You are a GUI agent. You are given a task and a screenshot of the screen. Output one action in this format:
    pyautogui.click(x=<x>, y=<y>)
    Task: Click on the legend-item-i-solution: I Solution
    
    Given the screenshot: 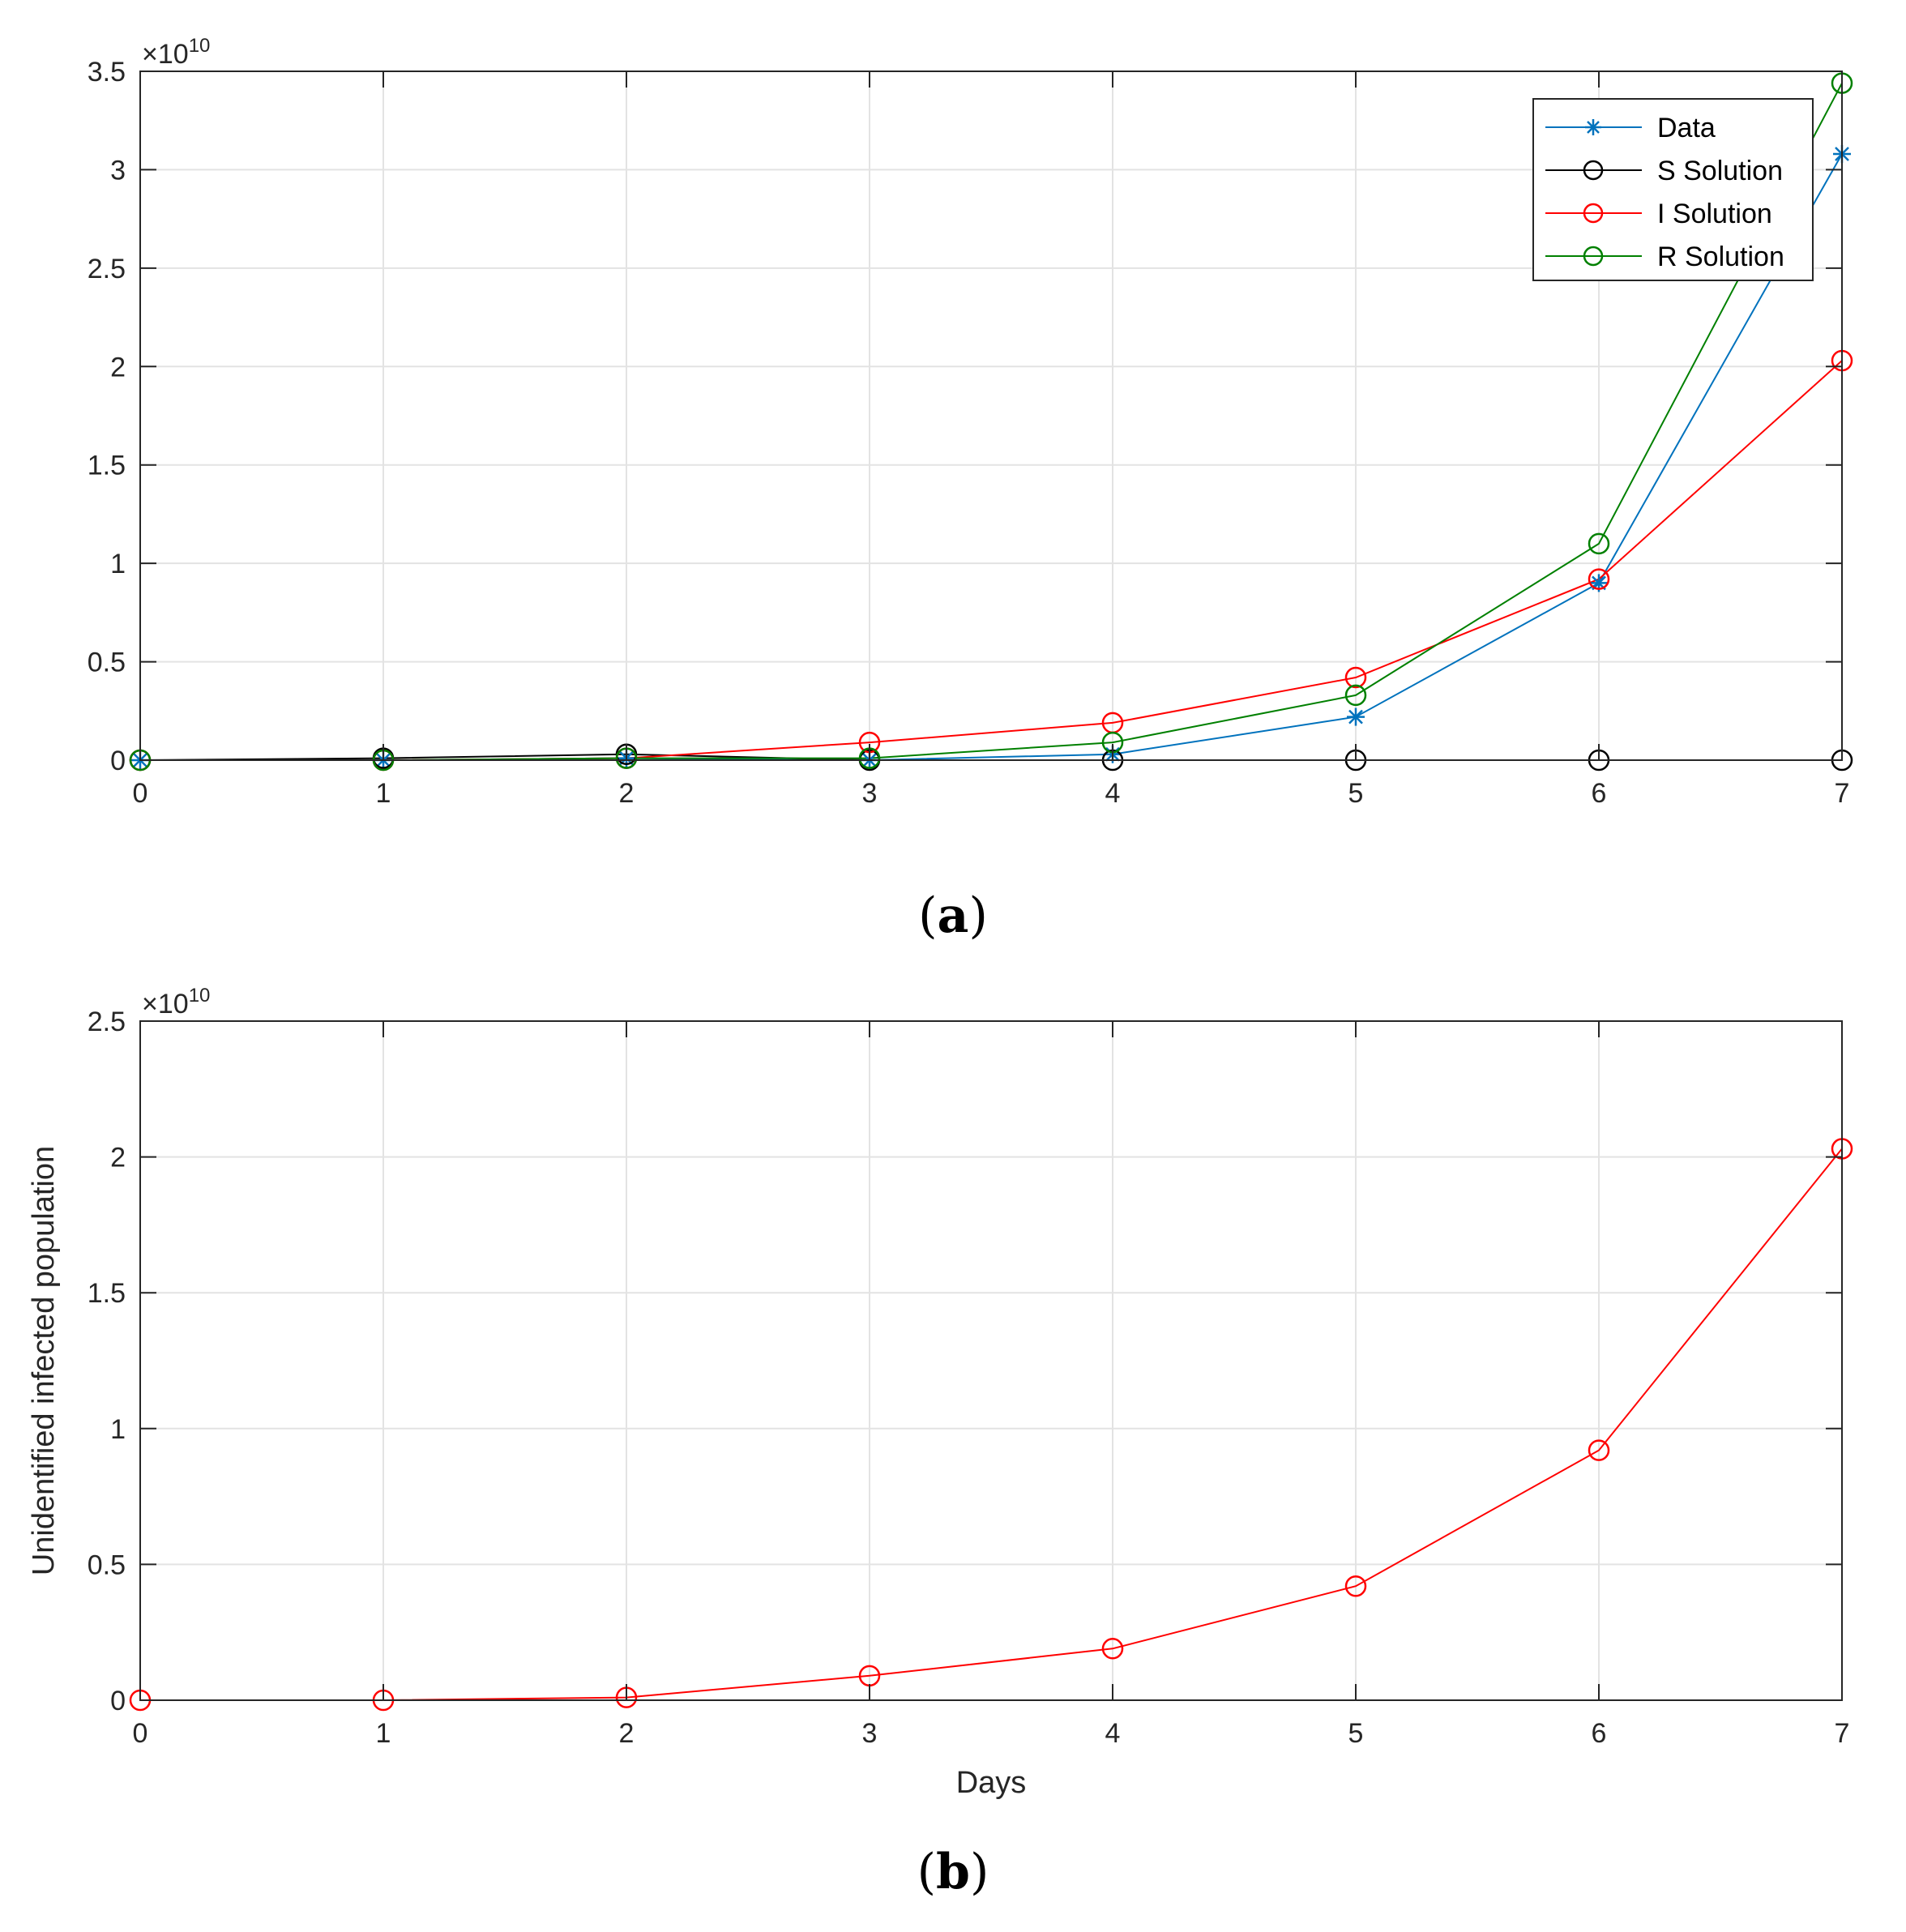 What is the action you would take?
    pyautogui.click(x=1658, y=214)
    